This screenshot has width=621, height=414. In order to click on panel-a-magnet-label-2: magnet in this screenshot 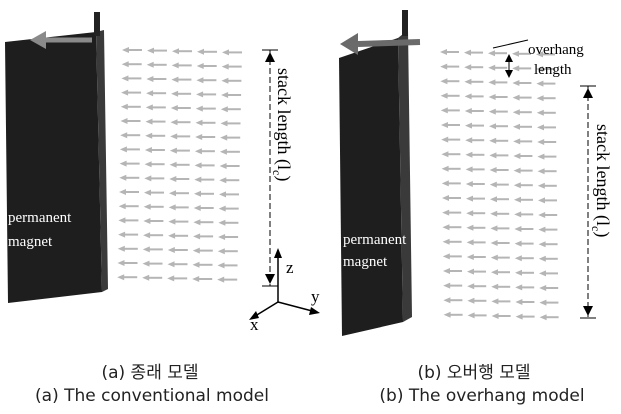, I will do `click(30, 242)`.